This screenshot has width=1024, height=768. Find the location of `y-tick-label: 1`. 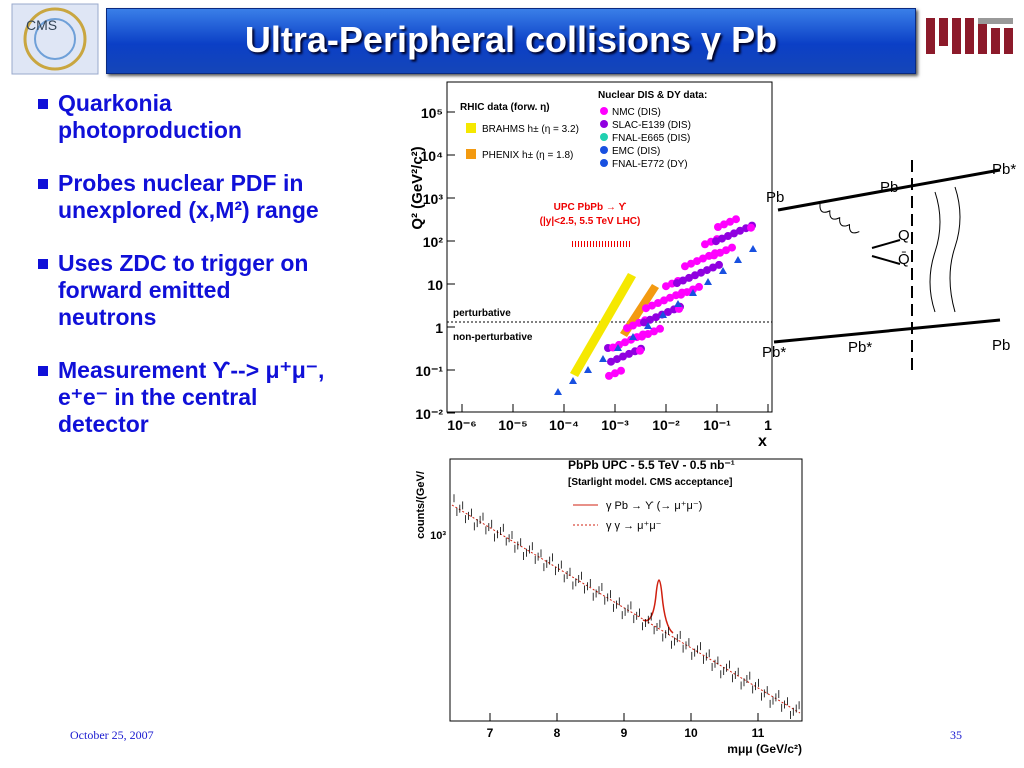

y-tick-label: 1 is located at coordinates (439, 328).